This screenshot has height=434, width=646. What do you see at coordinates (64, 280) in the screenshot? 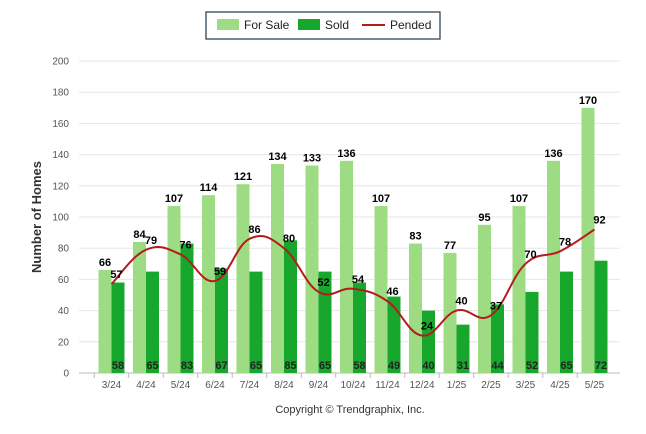
I see `y-tick-label: 60` at bounding box center [64, 280].